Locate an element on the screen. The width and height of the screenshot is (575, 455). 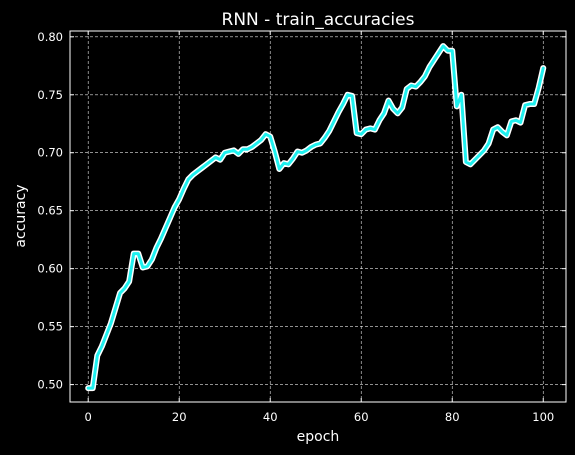
y-tick-label: 0.70 is located at coordinates (50, 153).